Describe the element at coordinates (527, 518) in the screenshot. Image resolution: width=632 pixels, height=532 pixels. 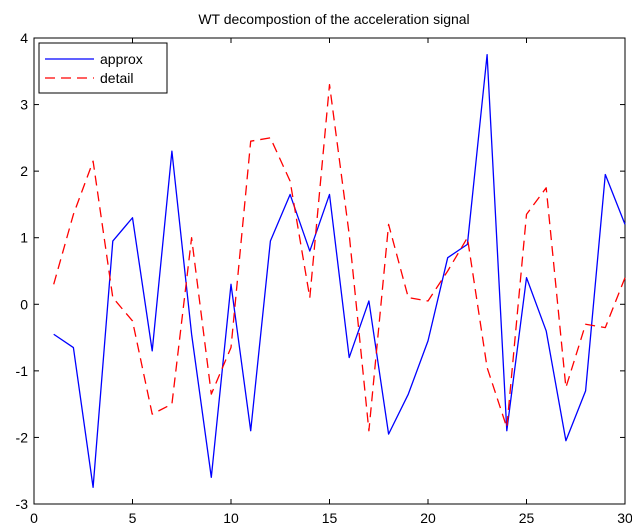
I see `x-tick-label: 25` at that location.